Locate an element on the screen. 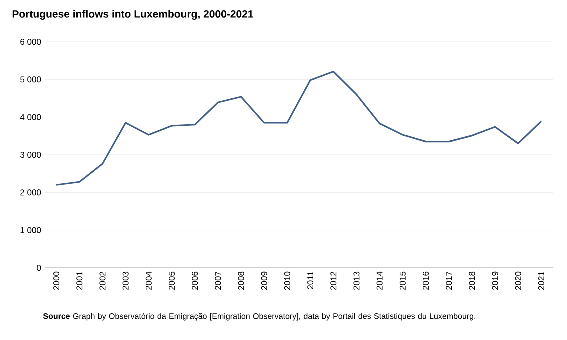  x-tick-label: 2007 is located at coordinates (218, 281).